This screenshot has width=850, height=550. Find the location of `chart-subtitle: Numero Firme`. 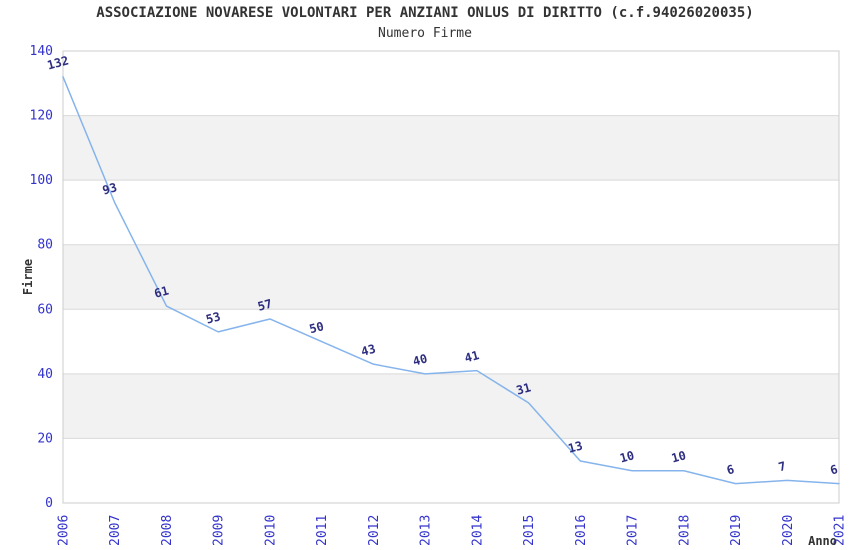

chart-subtitle: Numero Firme is located at coordinates (425, 33).